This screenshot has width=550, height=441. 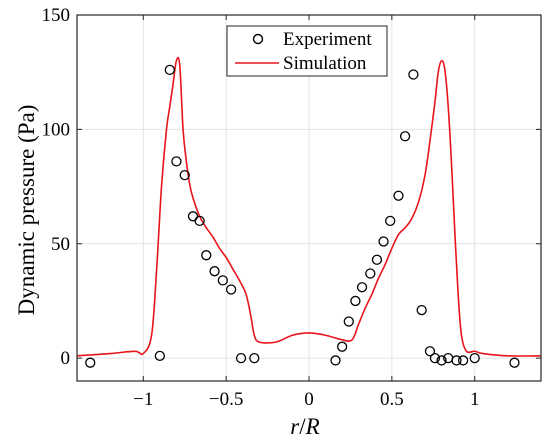 I want to click on legend-simulation-label: Simulation, so click(x=325, y=63).